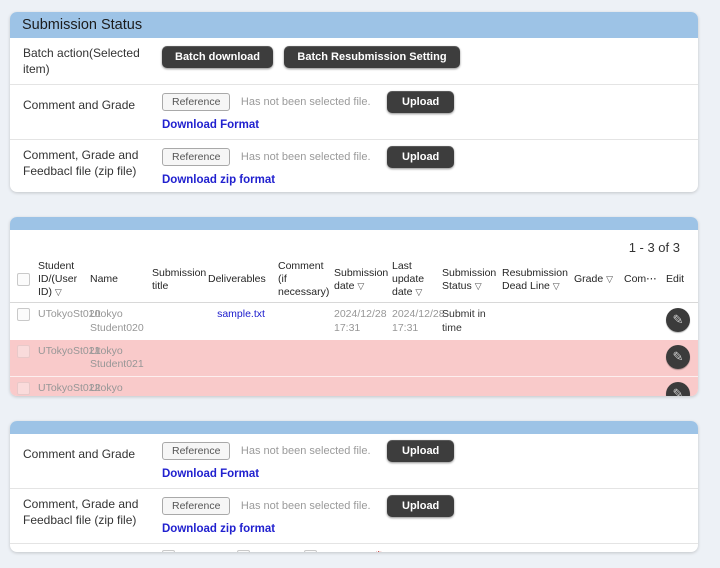  I want to click on col-edit: Edit, so click(681, 280).